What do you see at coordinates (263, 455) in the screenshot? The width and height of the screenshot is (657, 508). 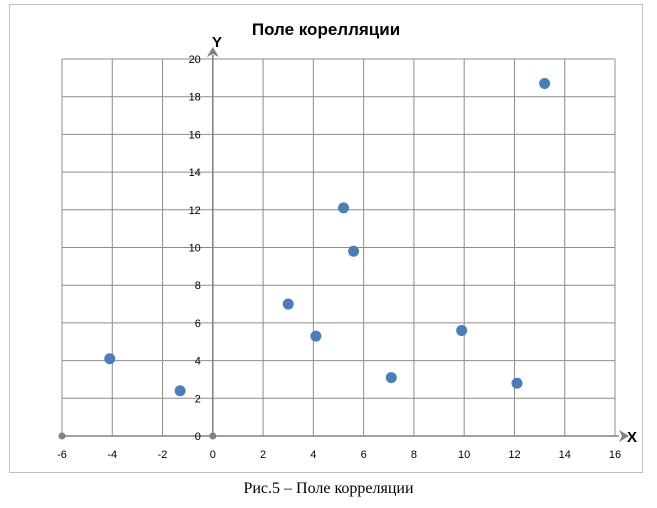 I see `x-tick-label: 2` at bounding box center [263, 455].